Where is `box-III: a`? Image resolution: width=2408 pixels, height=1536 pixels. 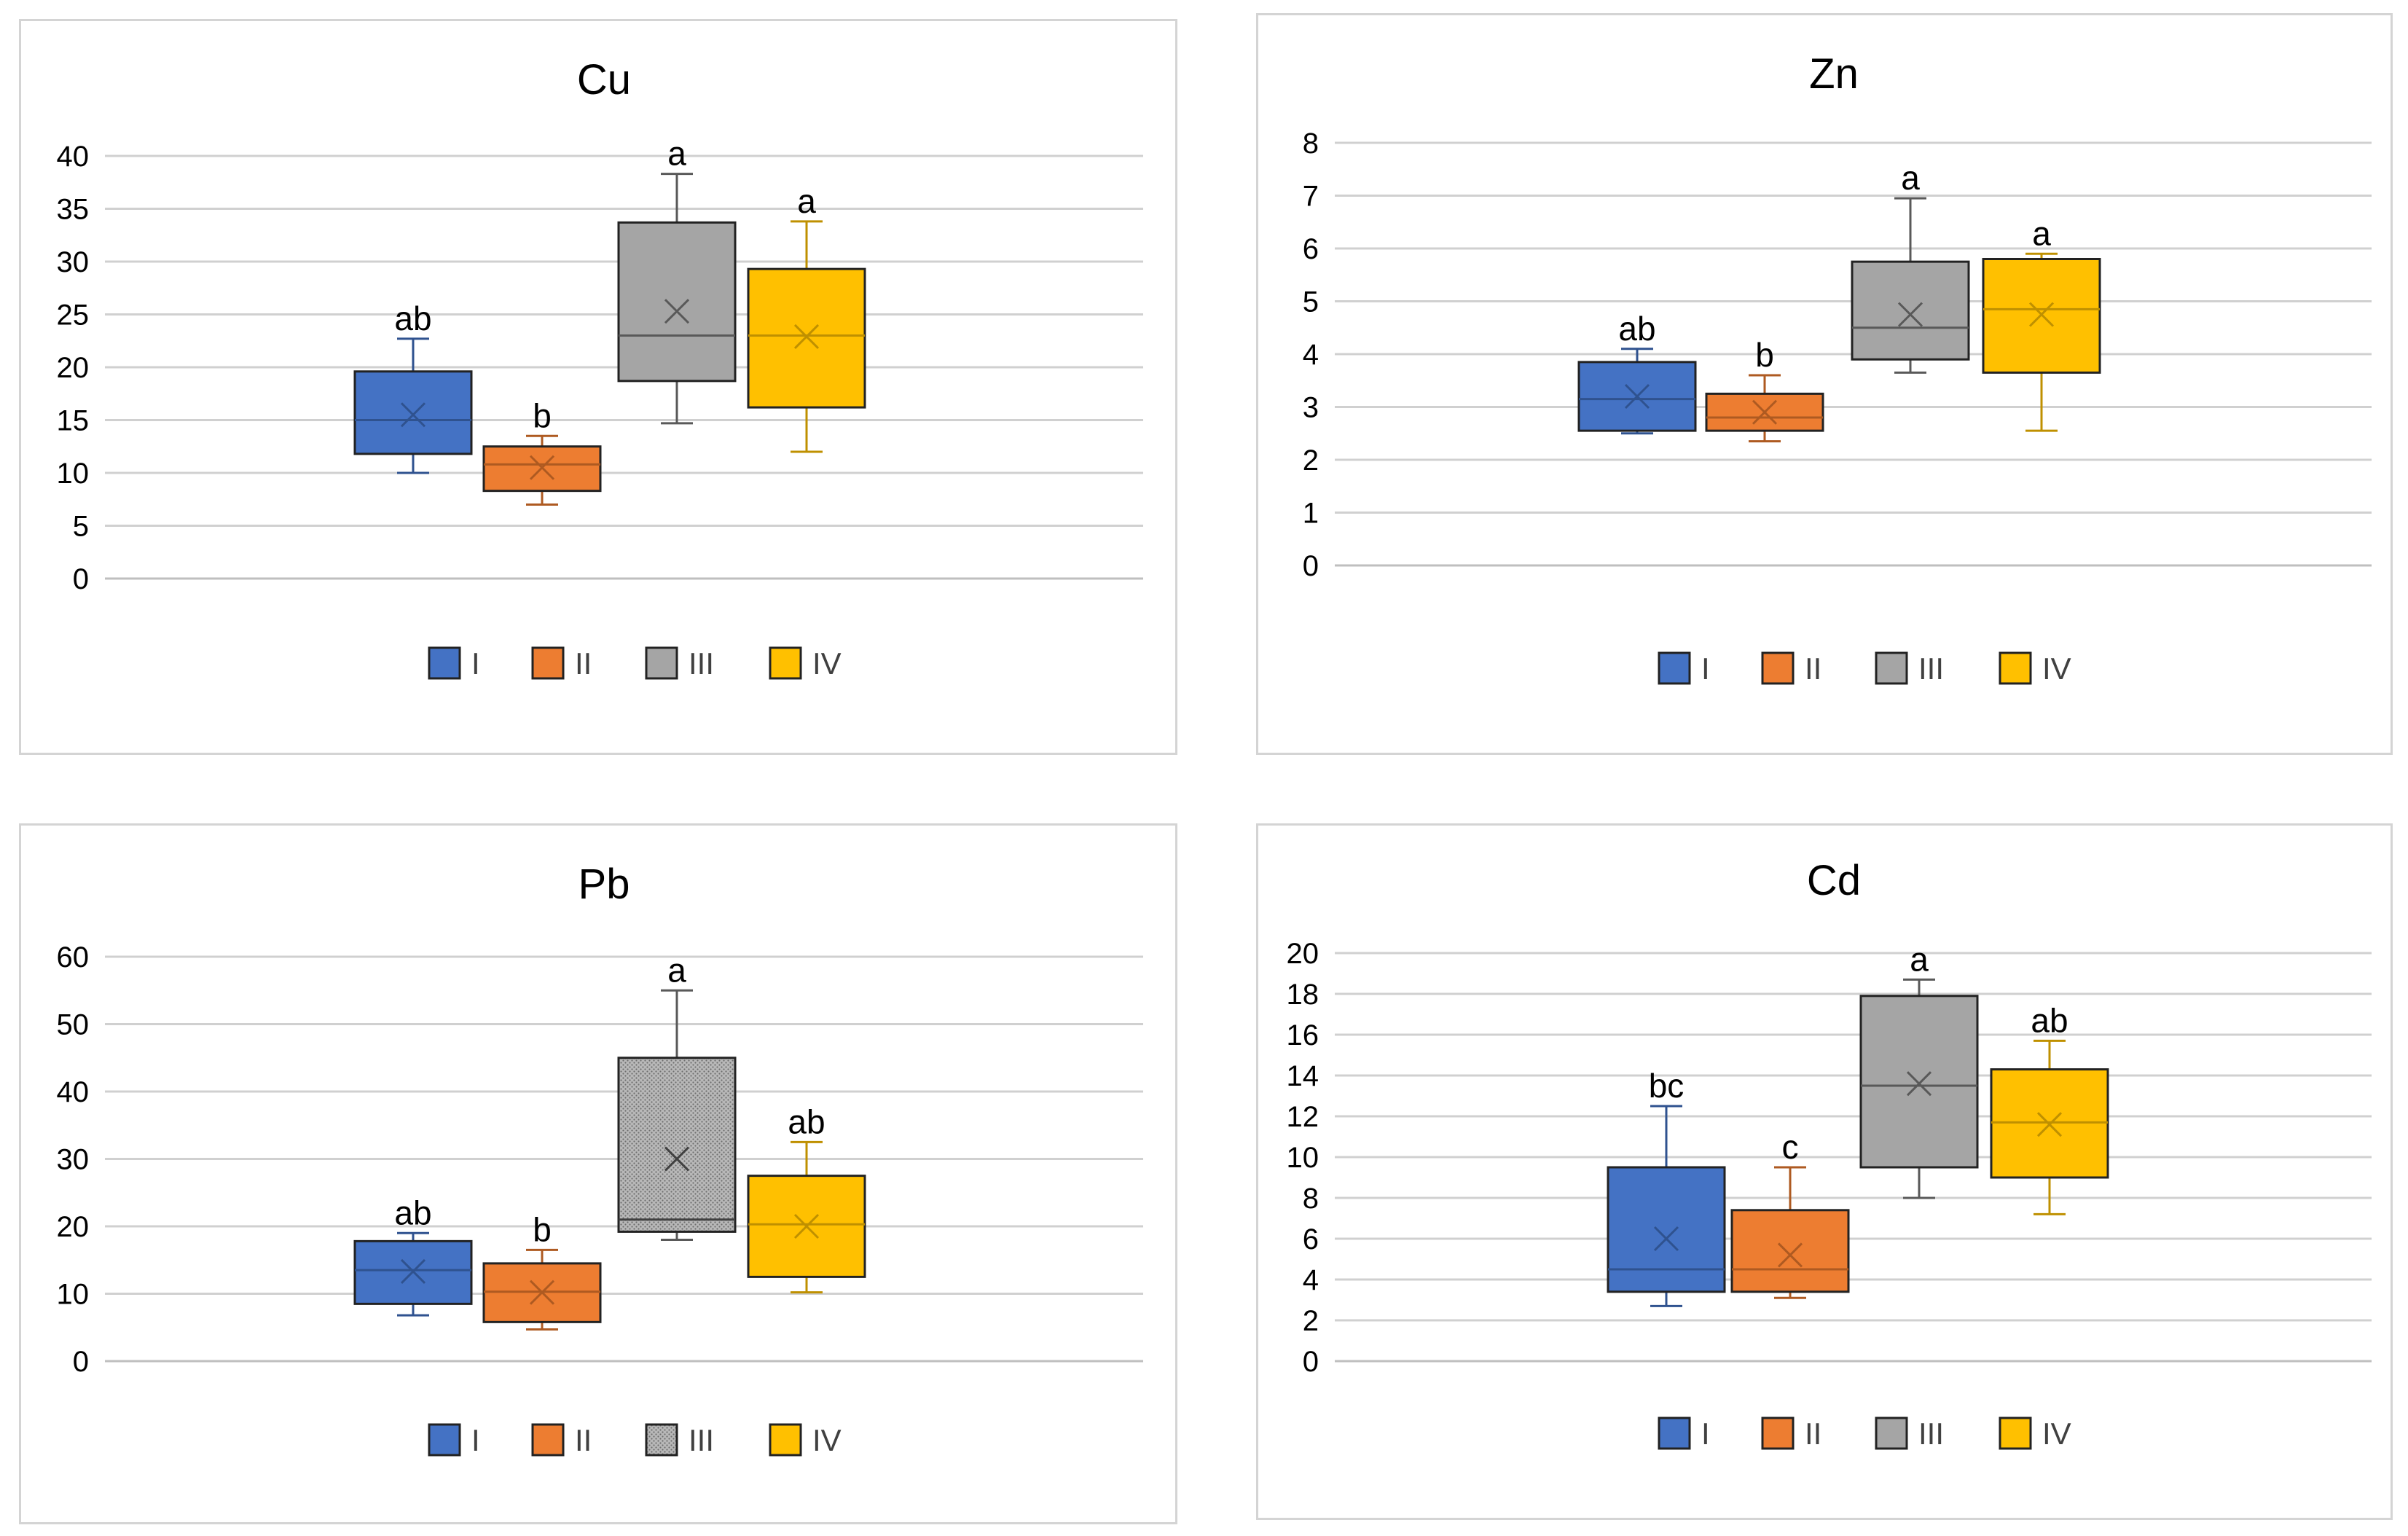
box-III: a is located at coordinates (1919, 1069).